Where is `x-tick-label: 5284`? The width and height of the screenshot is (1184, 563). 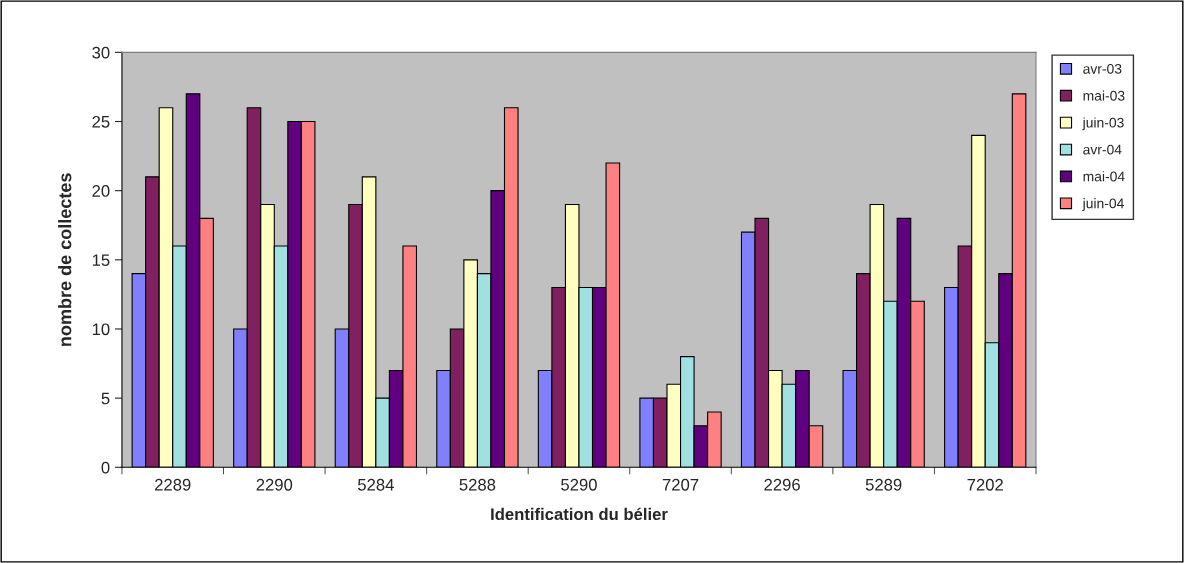 x-tick-label: 5284 is located at coordinates (375, 484).